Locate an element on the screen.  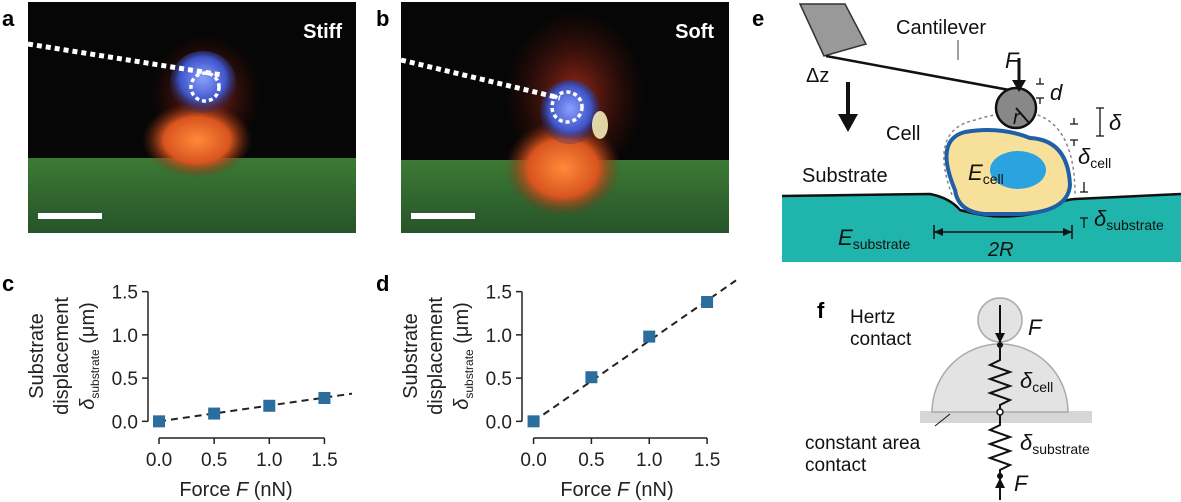
ylabel-line3-c: δsubstrate (μm) is located at coordinates (89, 356).